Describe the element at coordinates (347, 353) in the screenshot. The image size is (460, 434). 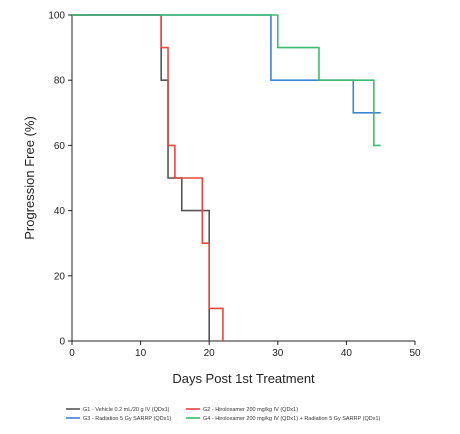
I see `x-tick-label: 40` at that location.